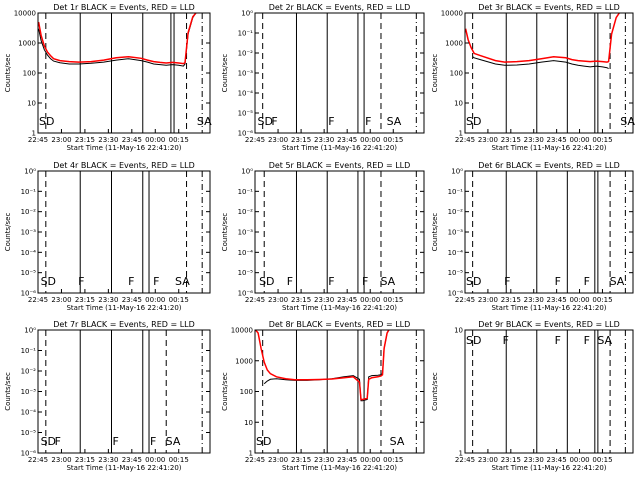 The height and width of the screenshot is (480, 640). What do you see at coordinates (340, 165) in the screenshot?
I see `panel-title: Det 5r BLACK = Events, RED = LLD` at bounding box center [340, 165].